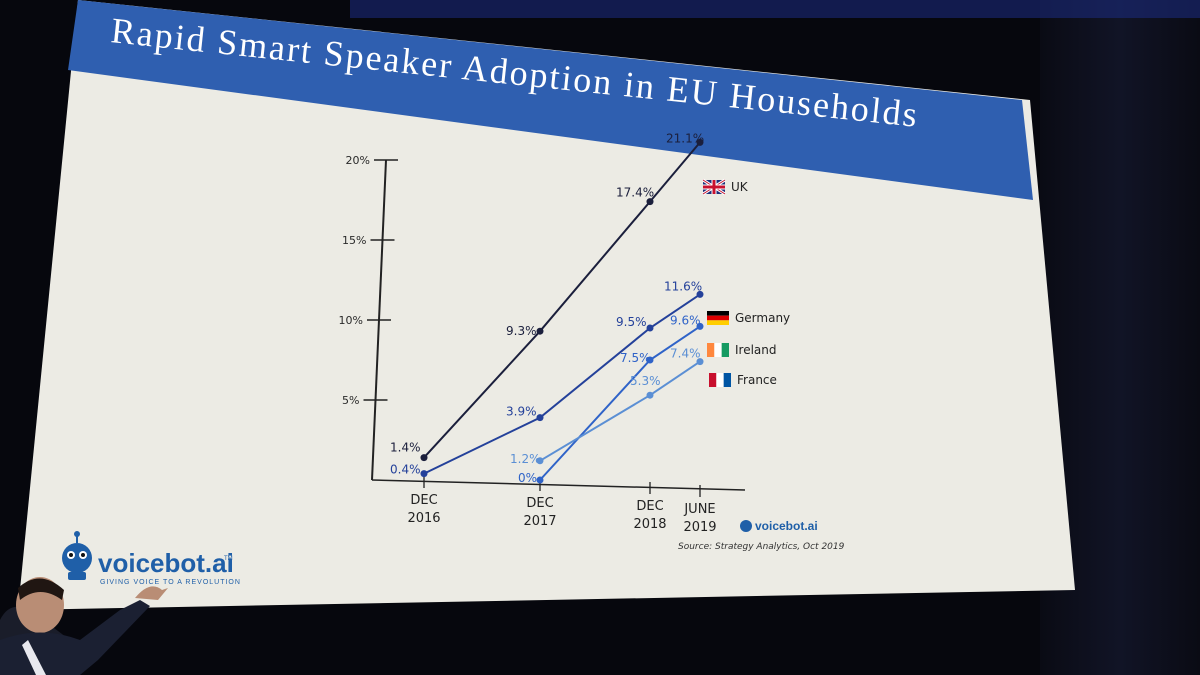  What do you see at coordinates (84, 626) in the screenshot?
I see `presenter-silhouette` at bounding box center [84, 626].